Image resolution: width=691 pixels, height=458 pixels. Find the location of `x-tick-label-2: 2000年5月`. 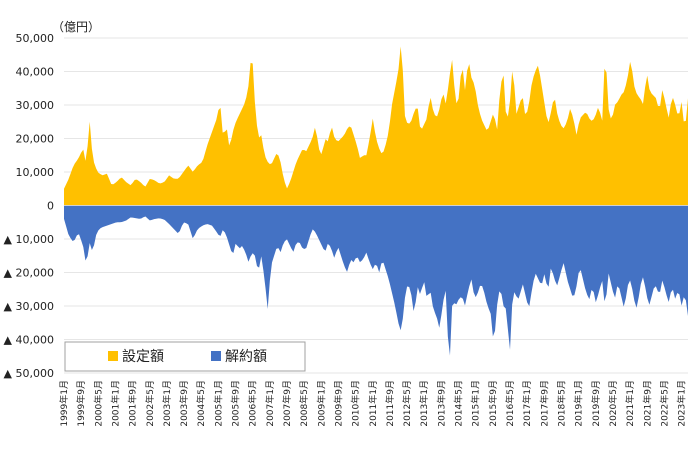

x-tick-label-2: 2000年5月 is located at coordinates (98, 403).